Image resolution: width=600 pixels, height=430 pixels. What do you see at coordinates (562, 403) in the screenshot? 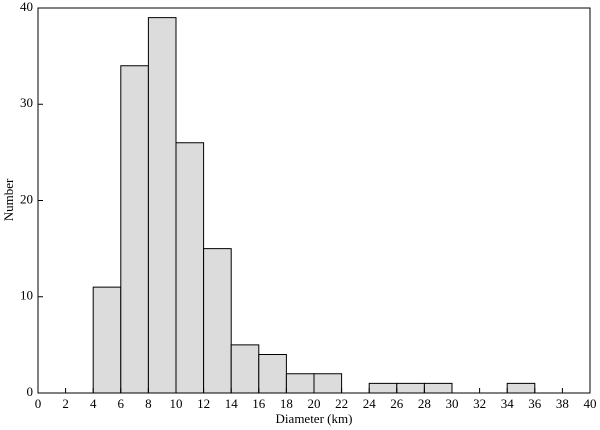
I see `x-tick-label: 38` at bounding box center [562, 403].